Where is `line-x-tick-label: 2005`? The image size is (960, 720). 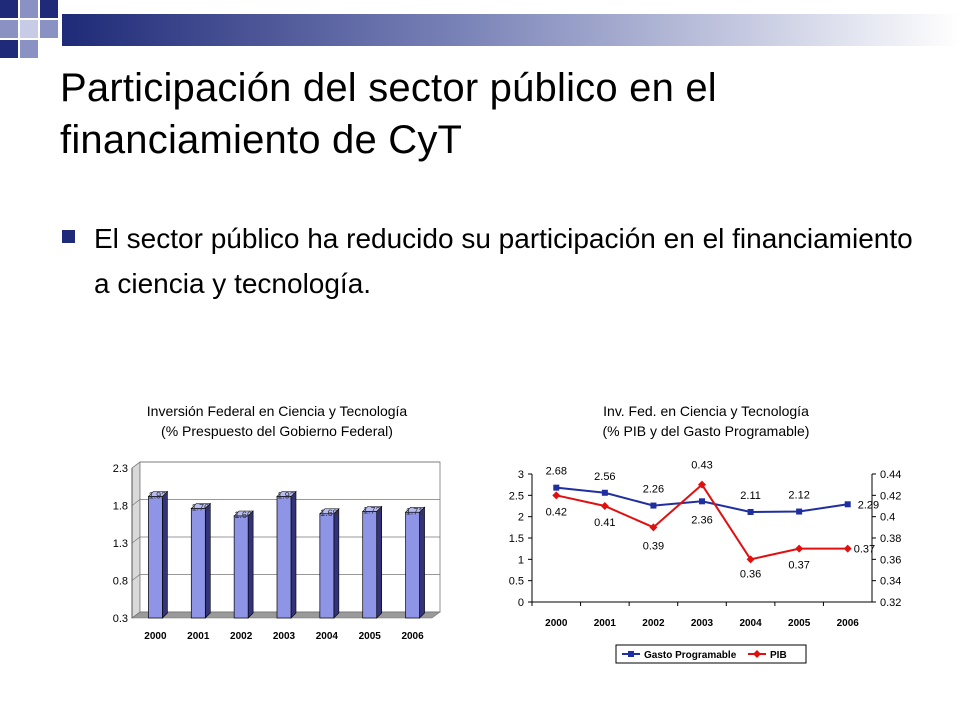
line-x-tick-label: 2005 is located at coordinates (799, 623).